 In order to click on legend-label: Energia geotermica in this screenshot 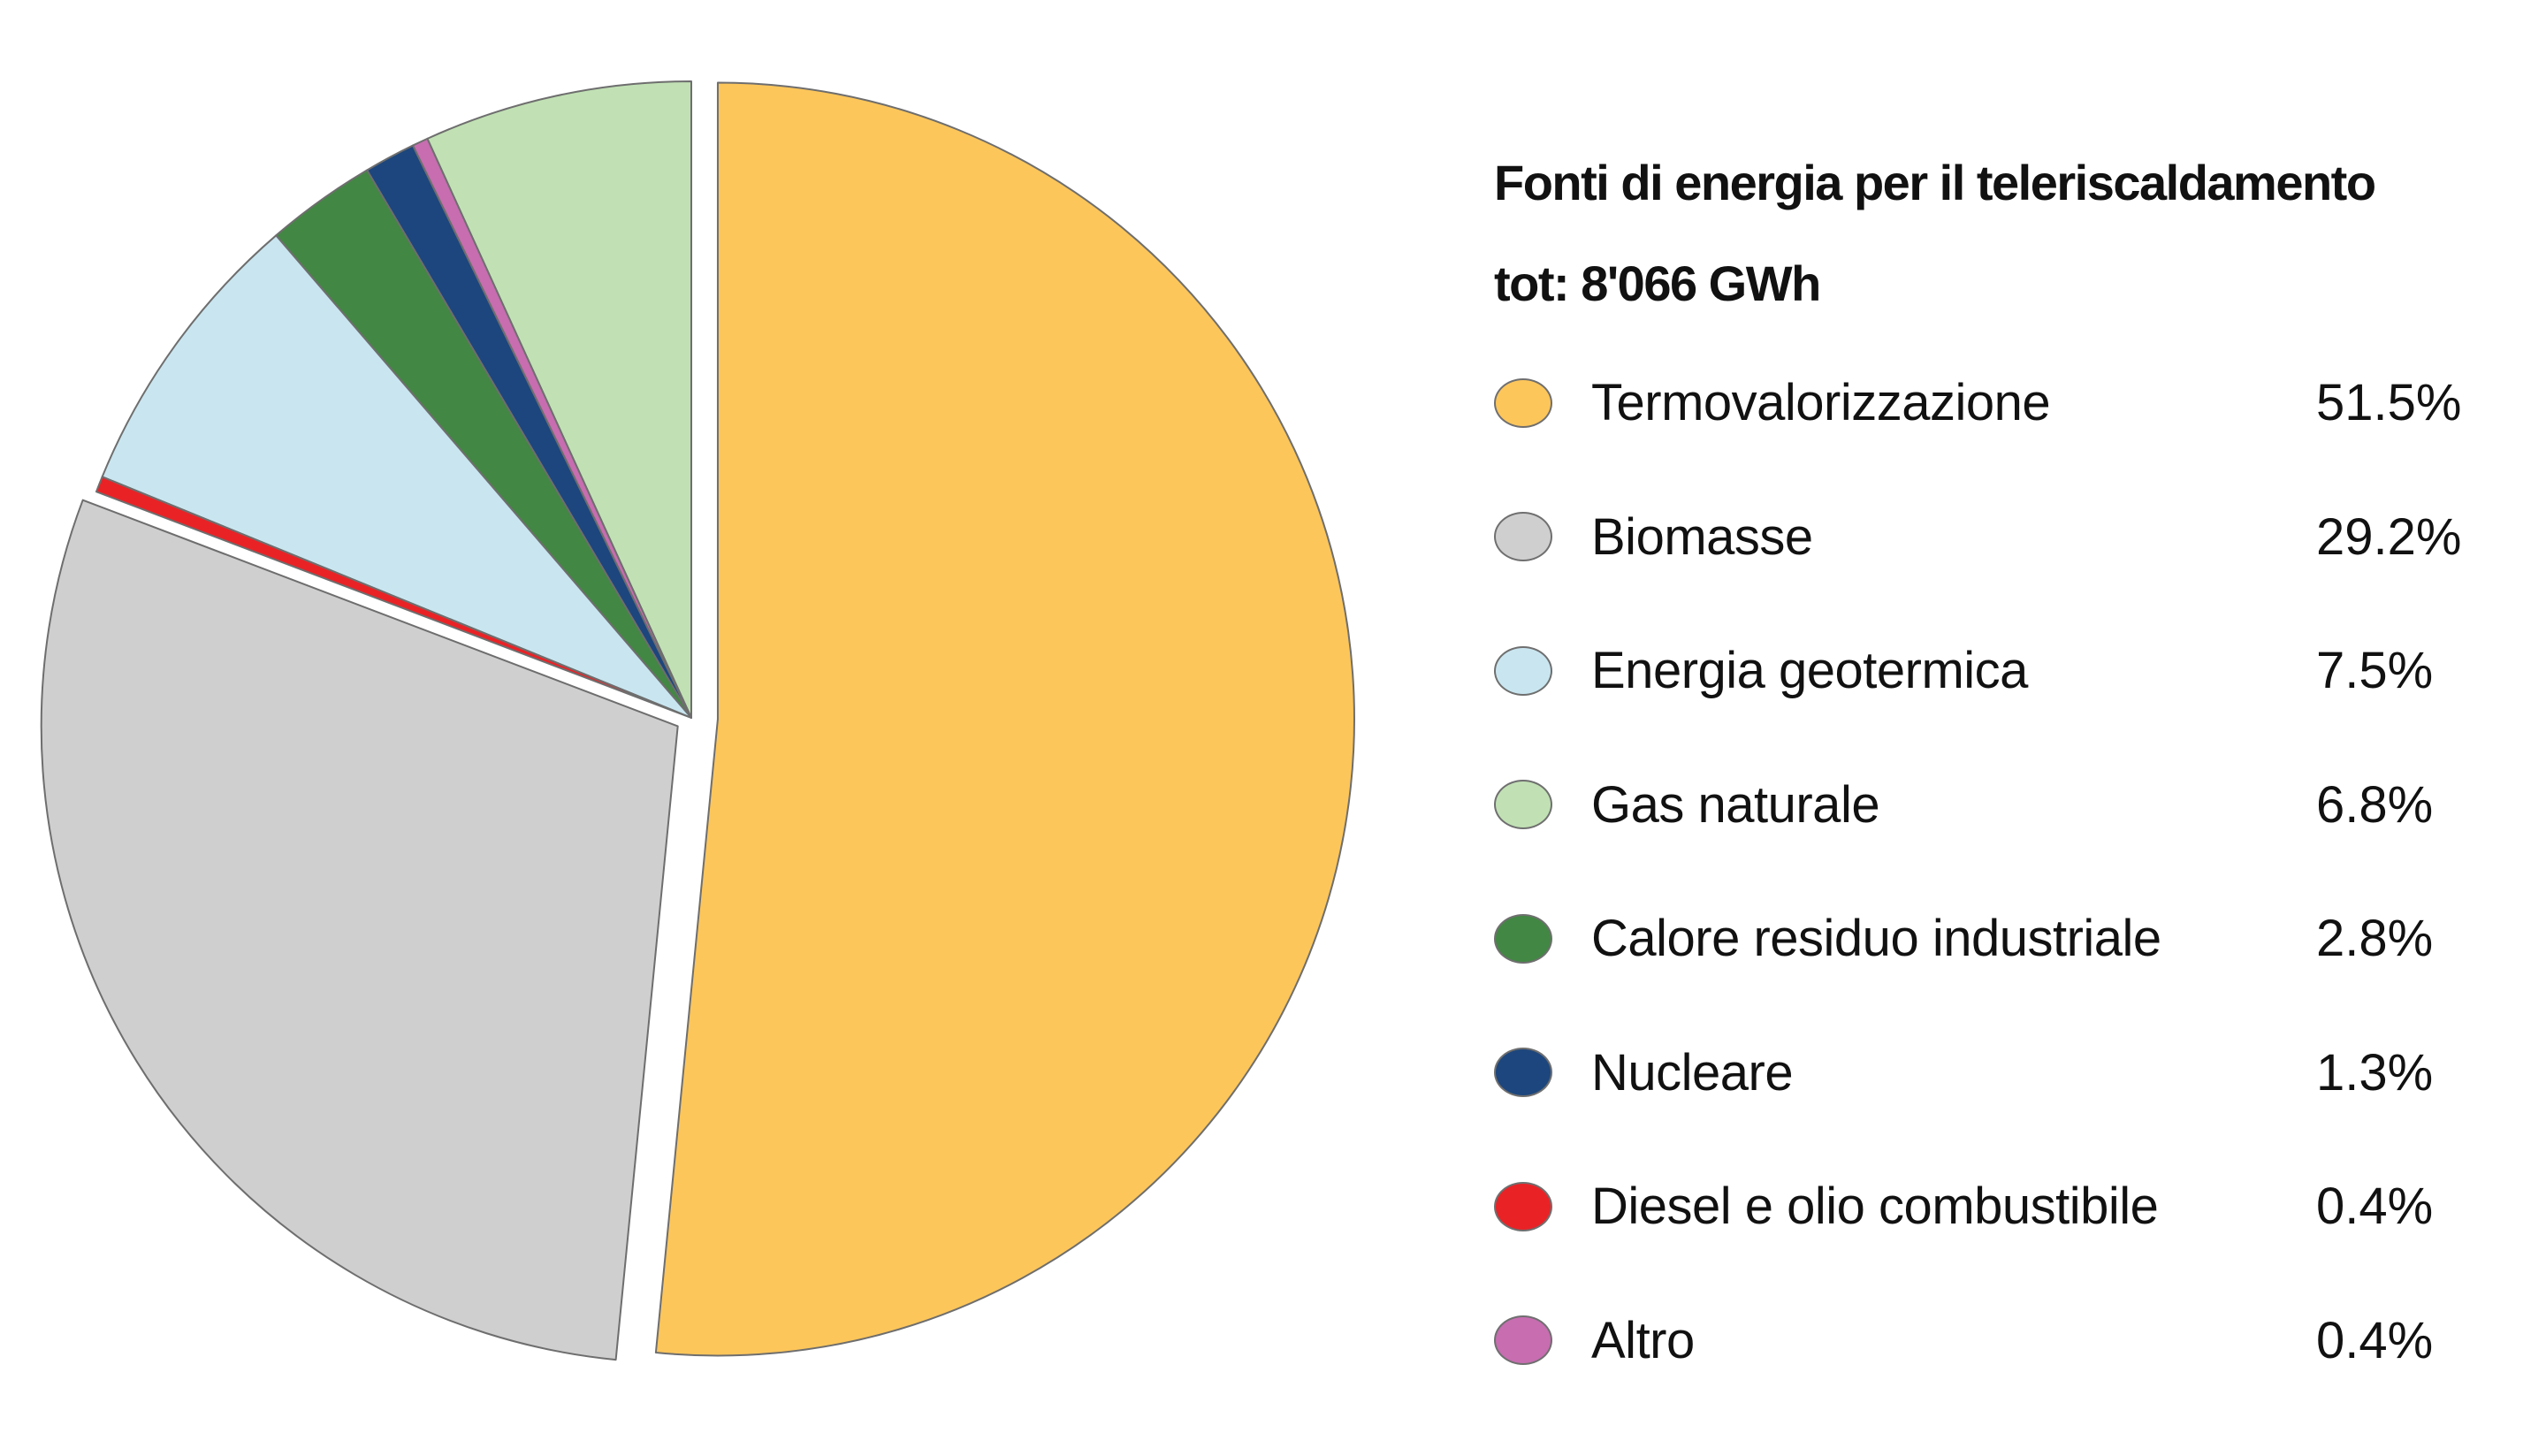, I will do `click(1809, 671)`.